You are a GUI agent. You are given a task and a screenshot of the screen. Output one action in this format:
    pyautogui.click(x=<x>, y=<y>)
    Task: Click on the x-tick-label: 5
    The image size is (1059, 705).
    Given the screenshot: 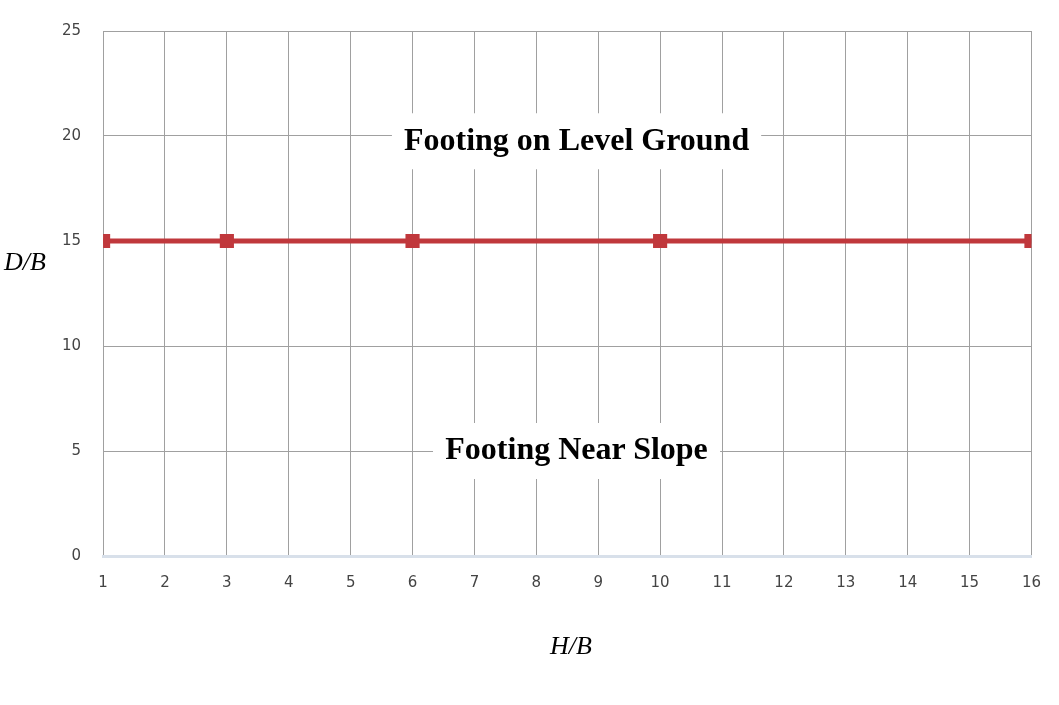 What is the action you would take?
    pyautogui.click(x=350, y=581)
    